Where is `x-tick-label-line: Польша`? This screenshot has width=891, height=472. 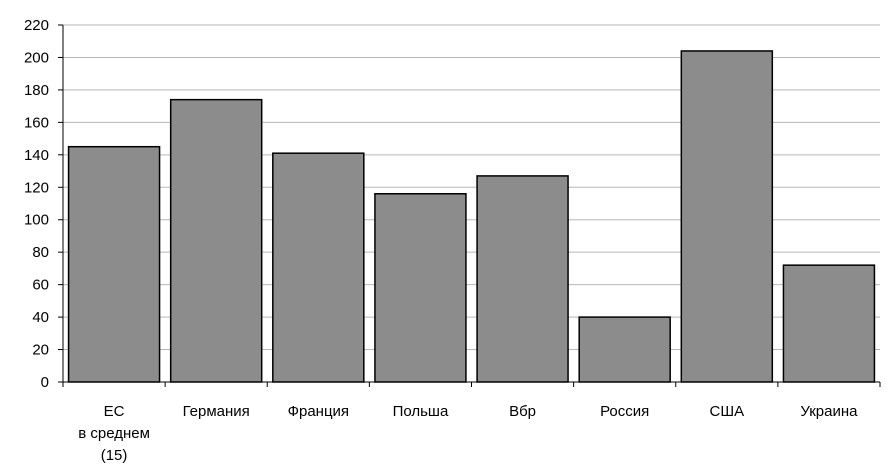
x-tick-label-line: Польша is located at coordinates (421, 411).